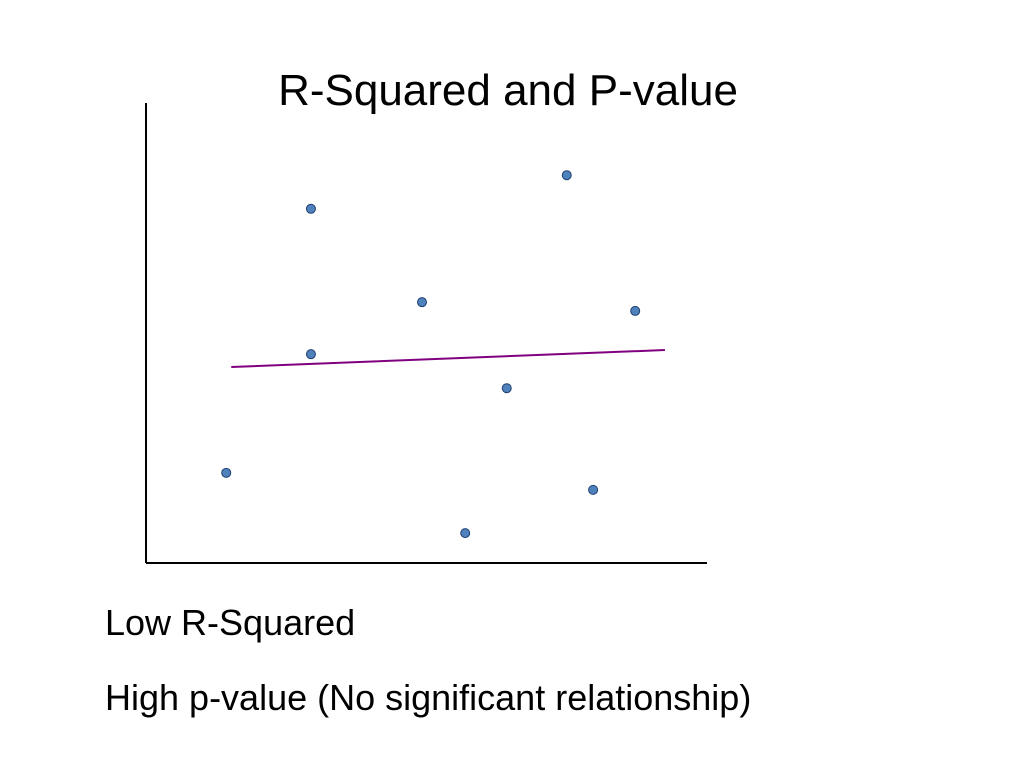 This screenshot has width=1024, height=768. I want to click on annotation: Low R-Squared, so click(230, 622).